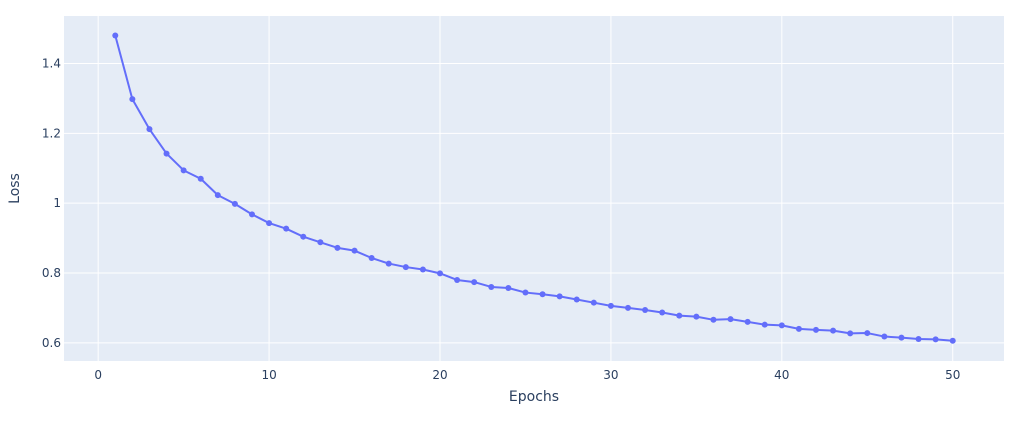 This screenshot has height=423, width=1027. What do you see at coordinates (98, 375) in the screenshot?
I see `x-tick-label: 0` at bounding box center [98, 375].